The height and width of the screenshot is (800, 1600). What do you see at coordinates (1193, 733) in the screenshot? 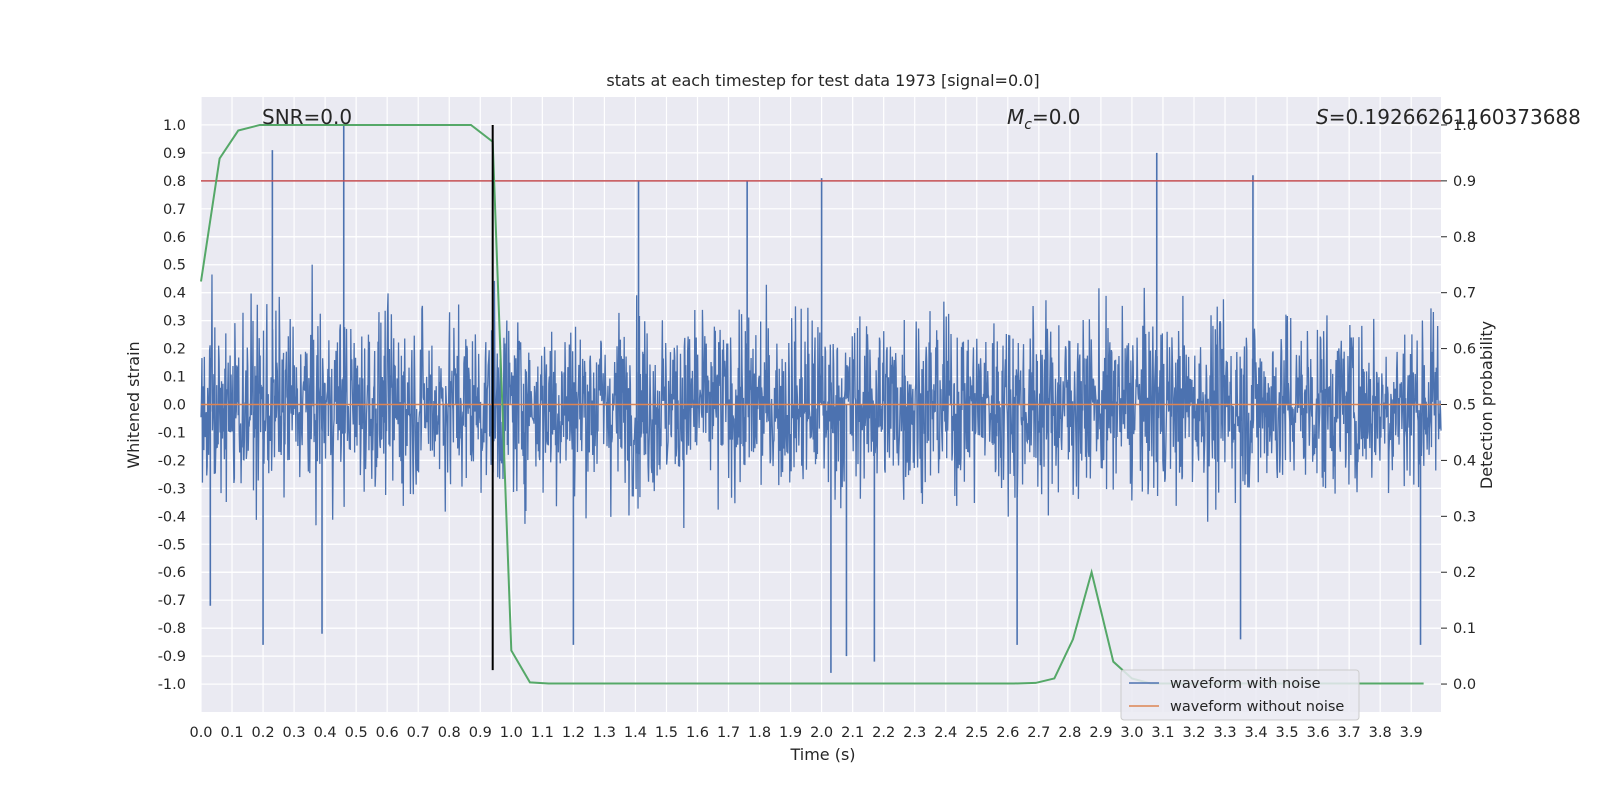
I see `x-tick-label: 3.2` at bounding box center [1193, 733].